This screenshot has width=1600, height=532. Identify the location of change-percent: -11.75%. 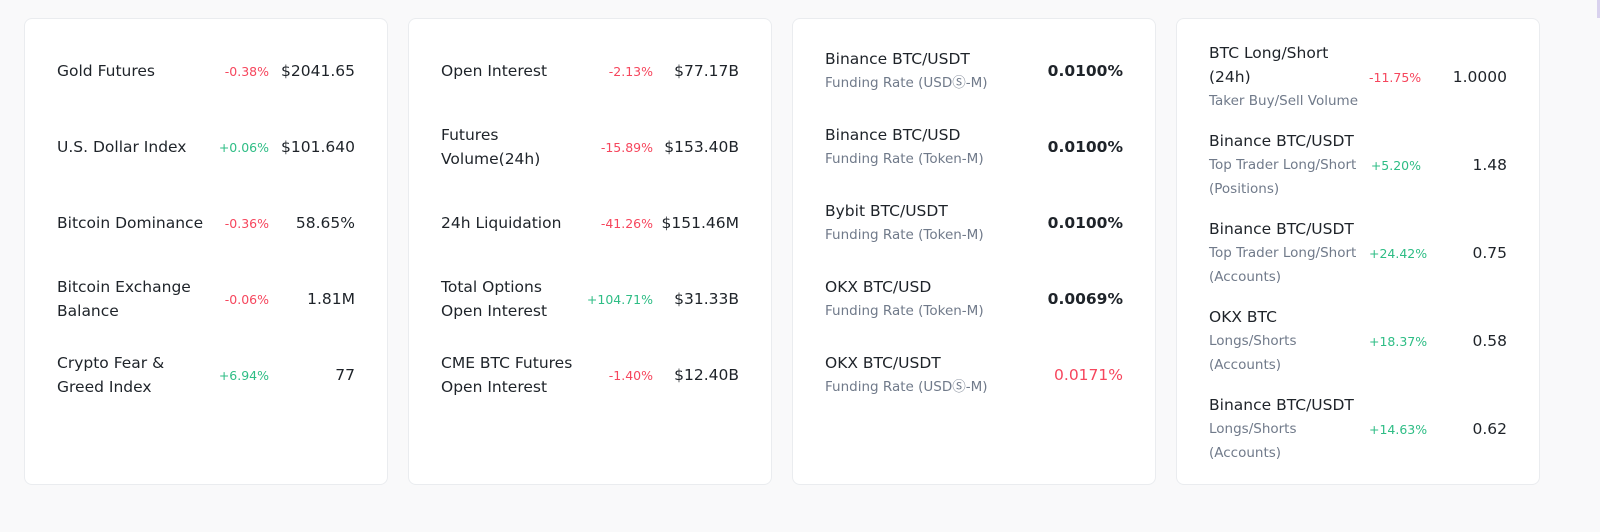
(1395, 77).